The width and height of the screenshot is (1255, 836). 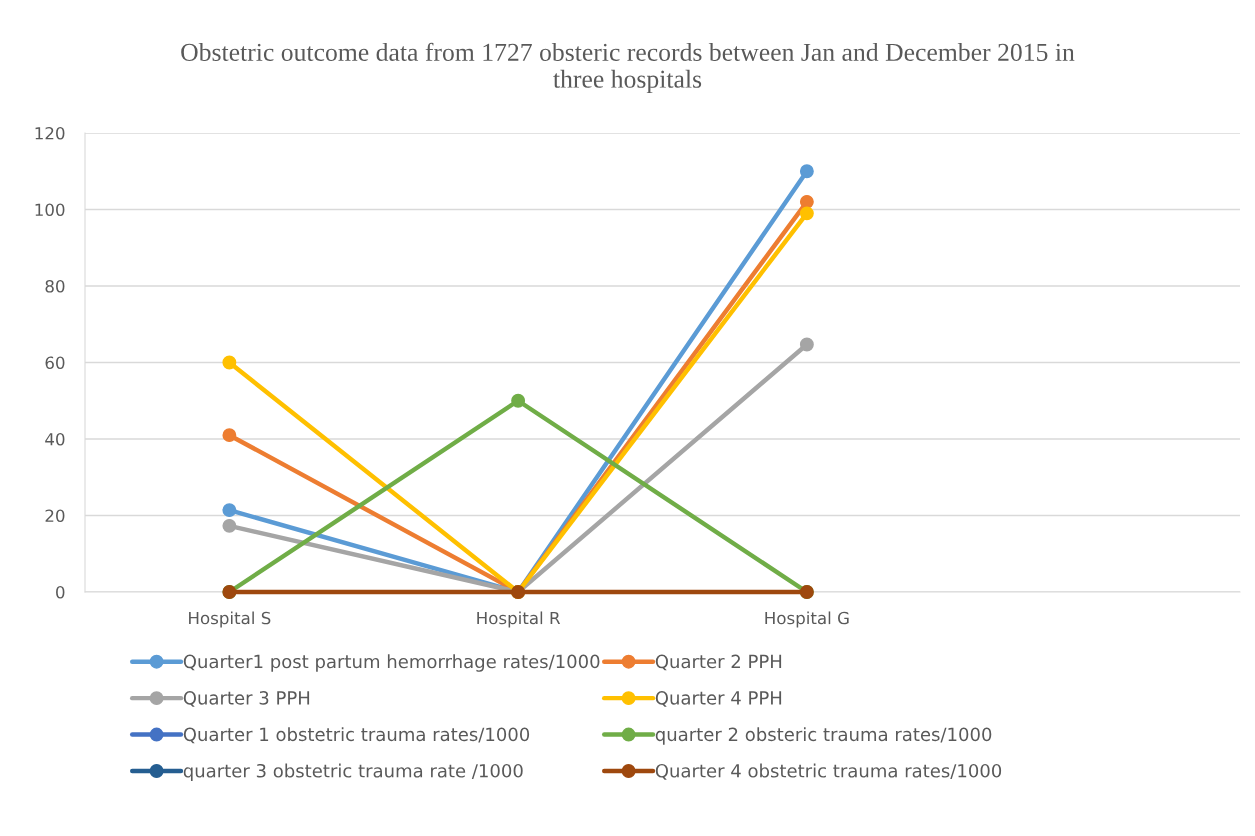 What do you see at coordinates (718, 662) in the screenshot?
I see `legend-label: Quarter 2 PPH` at bounding box center [718, 662].